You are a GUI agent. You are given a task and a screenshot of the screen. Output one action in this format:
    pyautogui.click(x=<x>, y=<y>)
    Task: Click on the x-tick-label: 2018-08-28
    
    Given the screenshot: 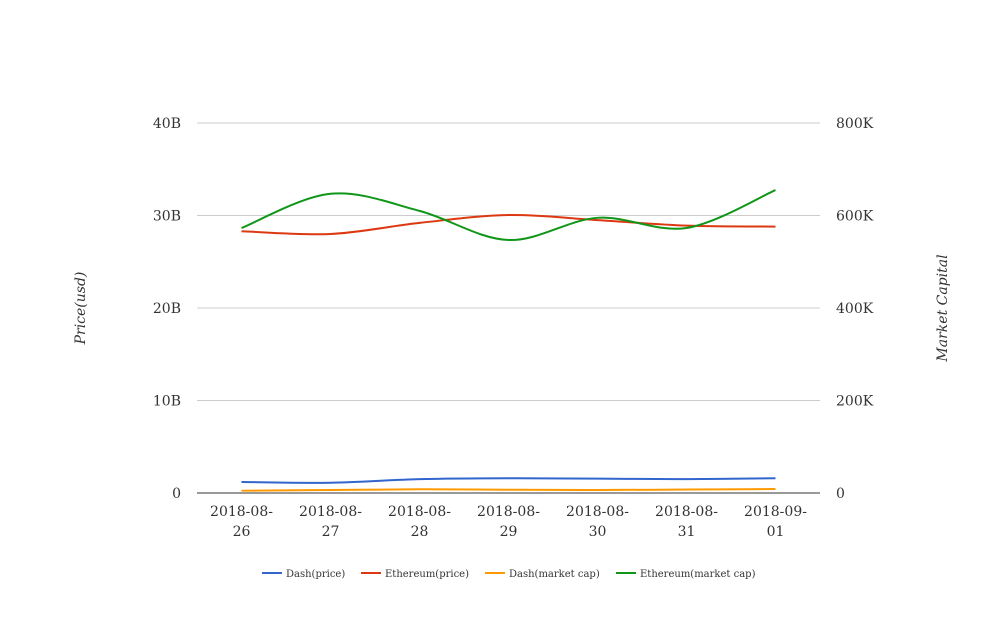 What is the action you would take?
    pyautogui.click(x=419, y=522)
    